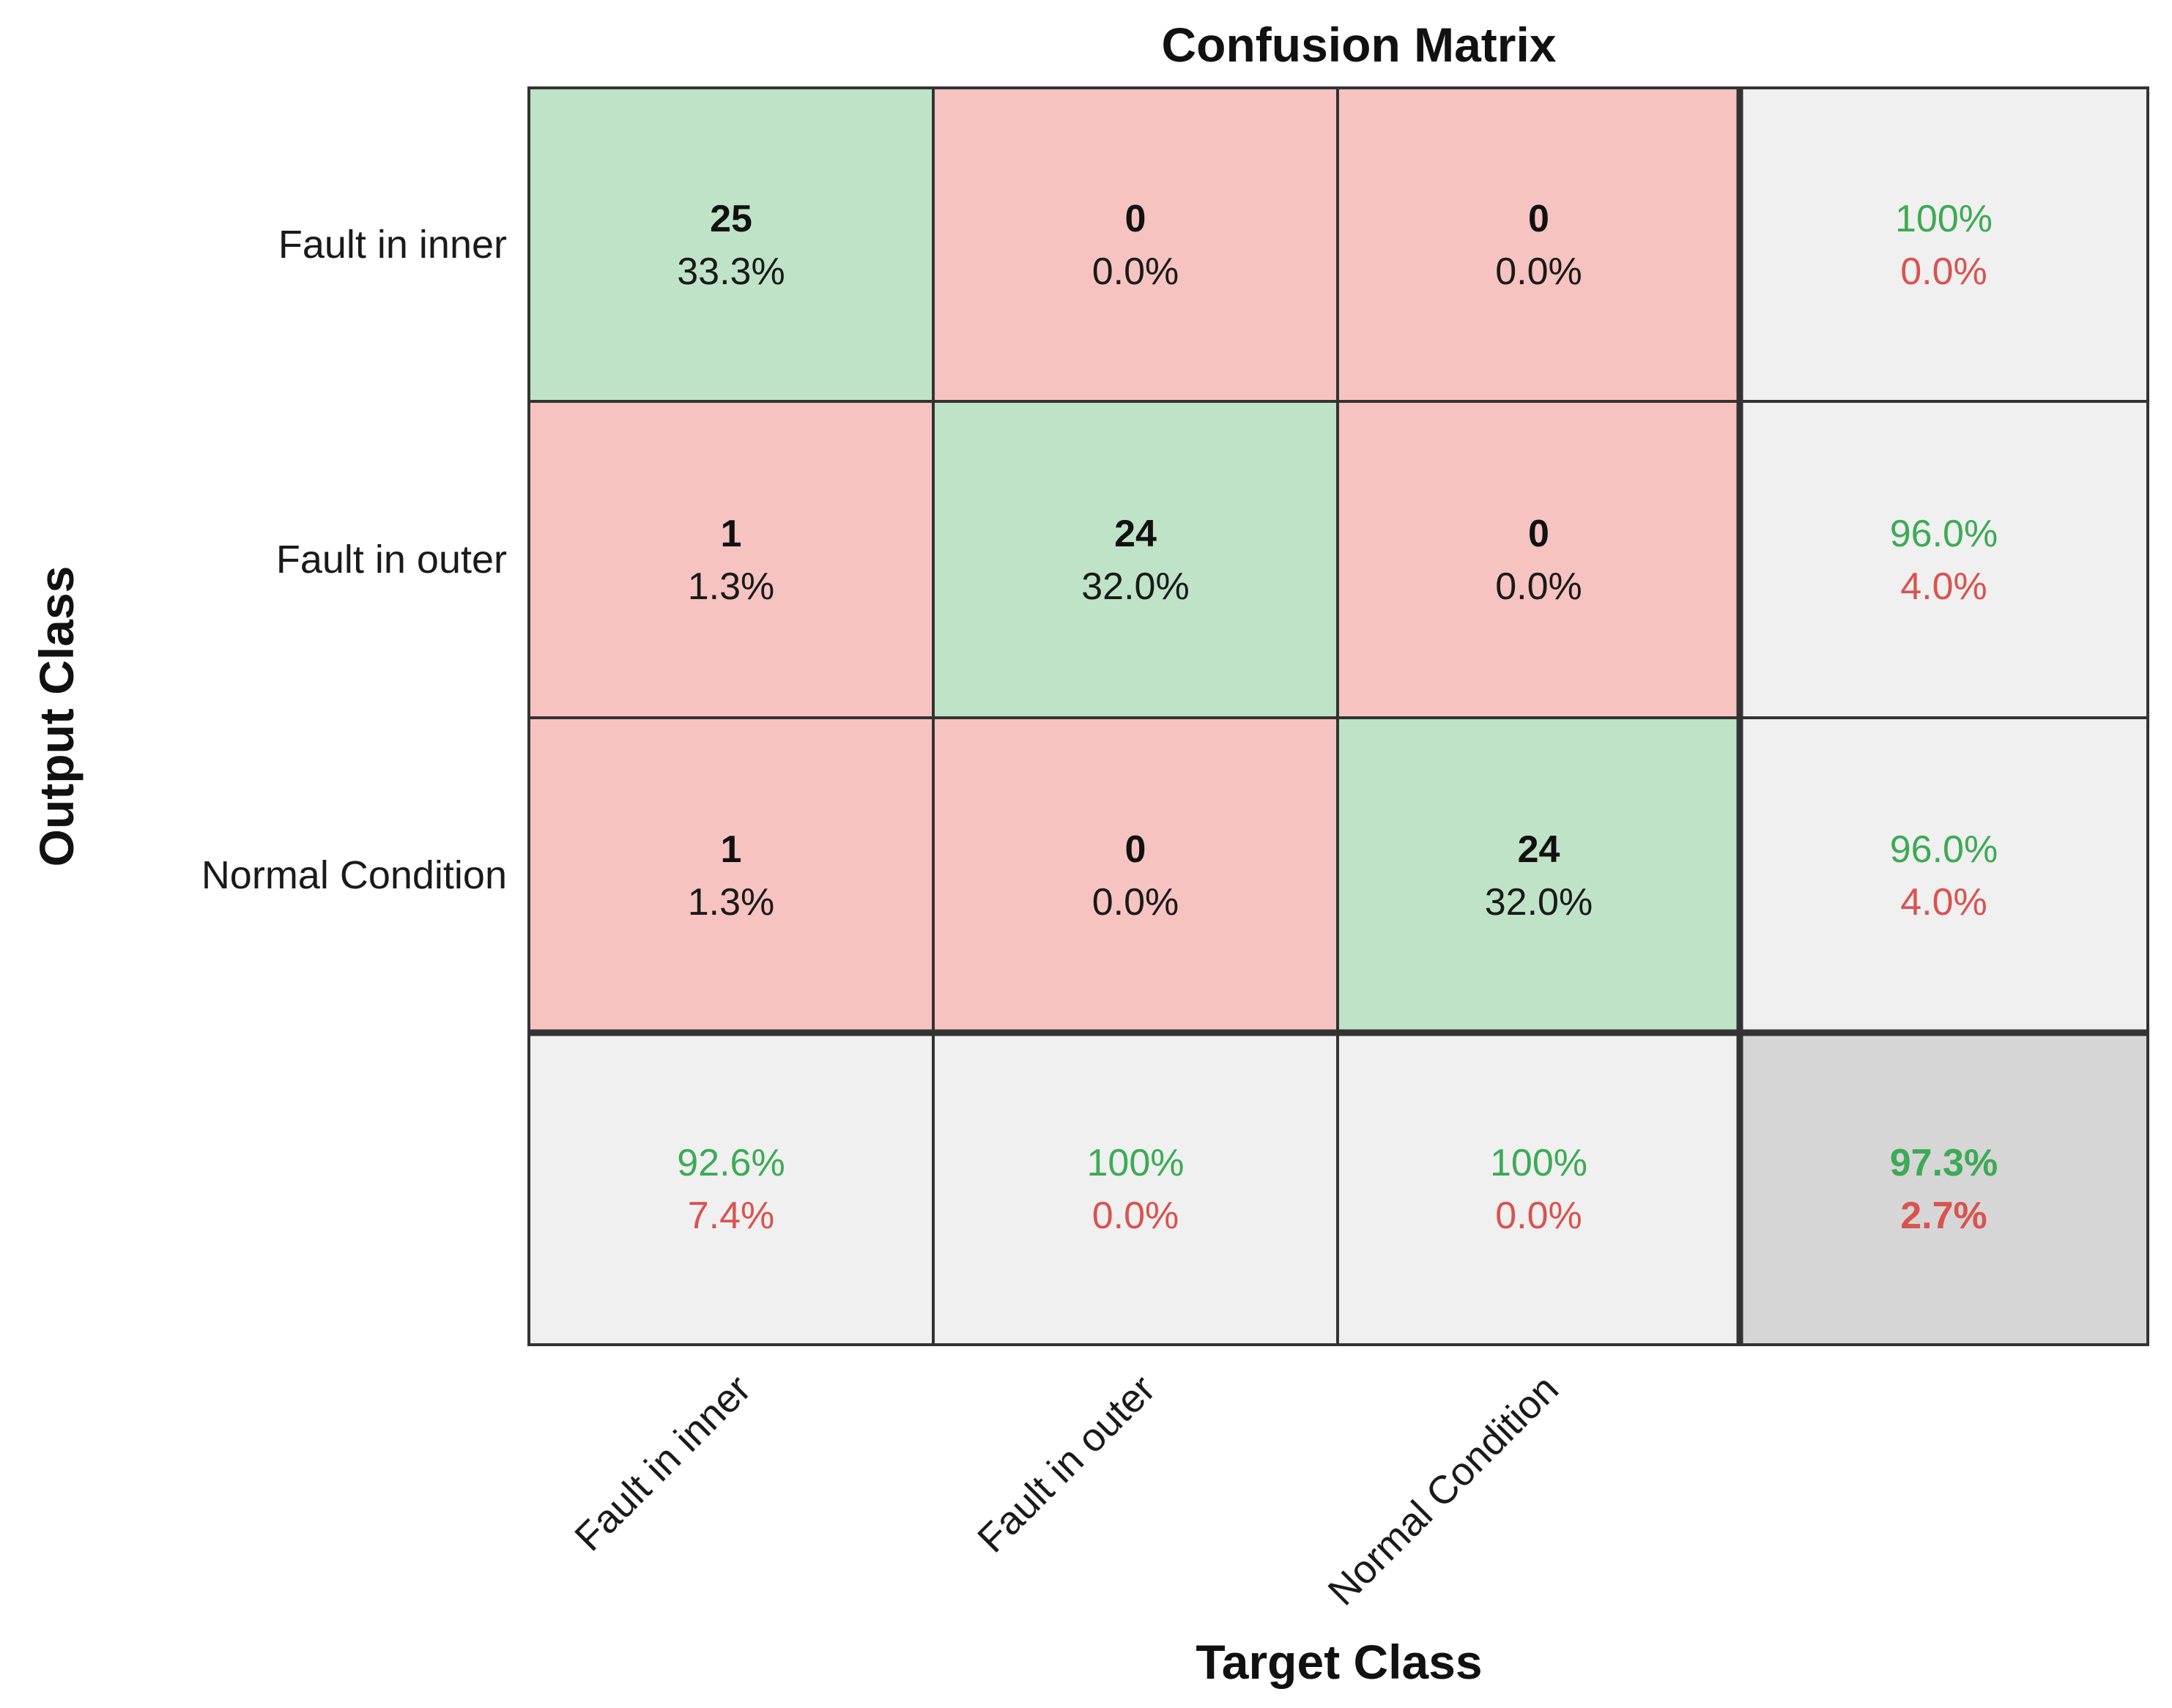 The height and width of the screenshot is (1708, 2172). What do you see at coordinates (1944, 849) in the screenshot?
I see `row-summary-r3-correct: 96.0%` at bounding box center [1944, 849].